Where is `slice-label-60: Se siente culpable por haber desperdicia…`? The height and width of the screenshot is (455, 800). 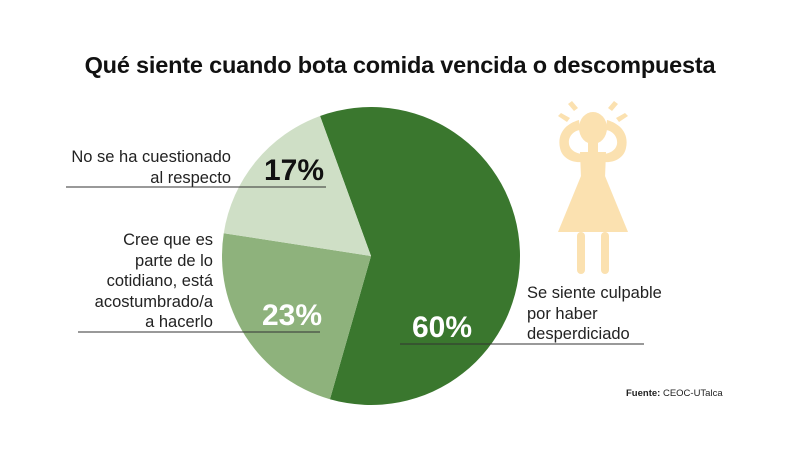 slice-label-60: Se siente culpable por haber desperdicia… is located at coordinates (594, 313).